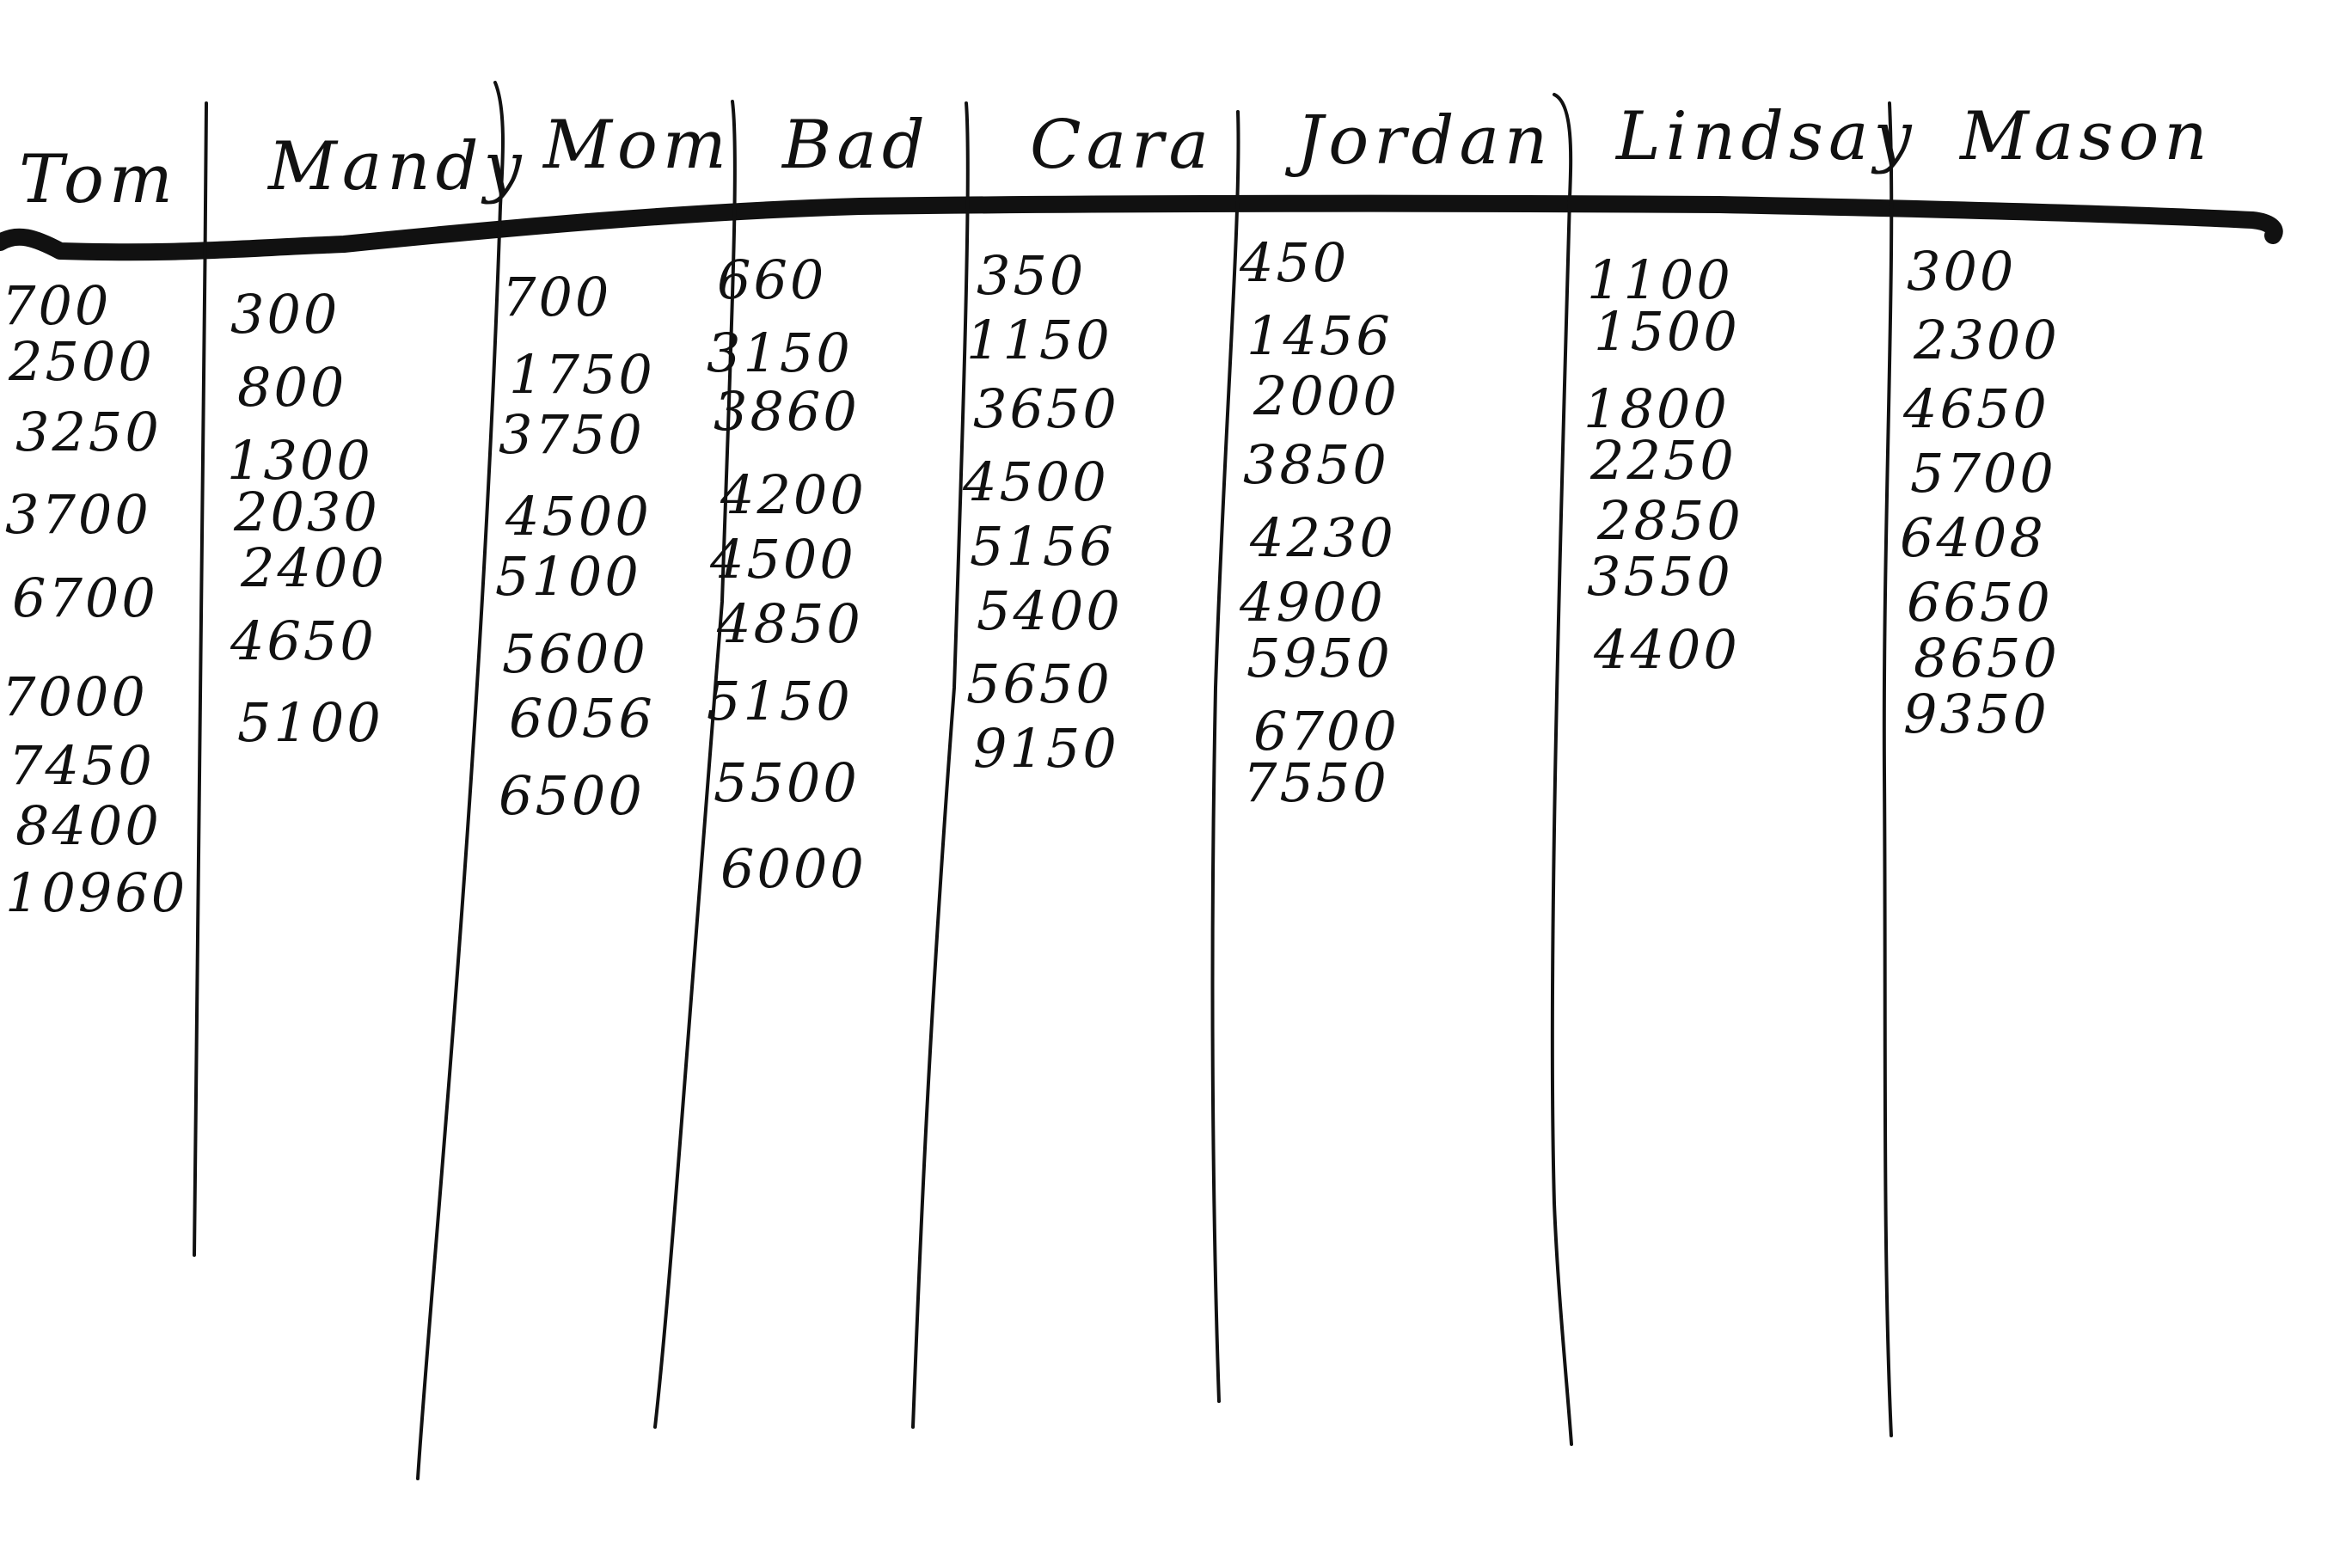 This screenshot has height=1568, width=2352. I want to click on column-header-bad: Bad, so click(856, 145).